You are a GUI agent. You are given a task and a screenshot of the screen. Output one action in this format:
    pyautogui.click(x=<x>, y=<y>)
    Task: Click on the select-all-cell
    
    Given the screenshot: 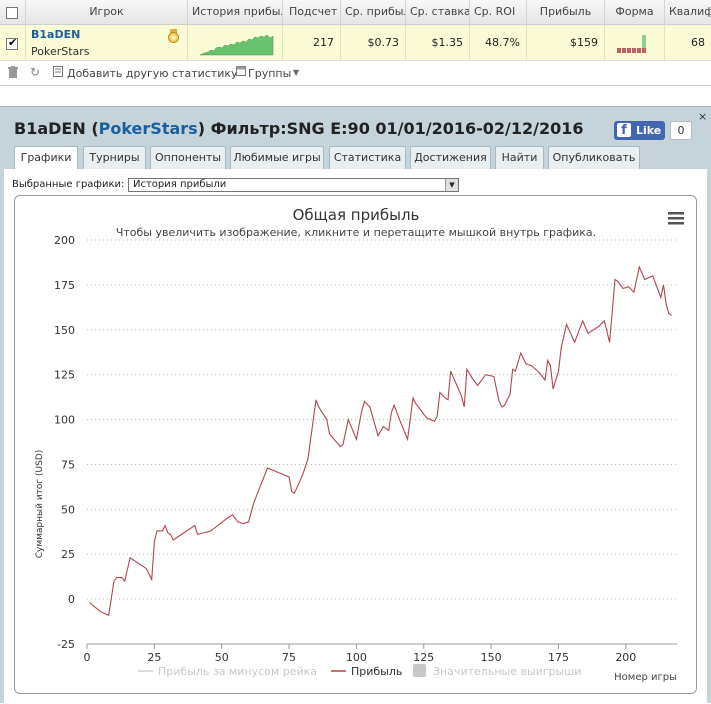 What is the action you would take?
    pyautogui.click(x=12, y=12)
    